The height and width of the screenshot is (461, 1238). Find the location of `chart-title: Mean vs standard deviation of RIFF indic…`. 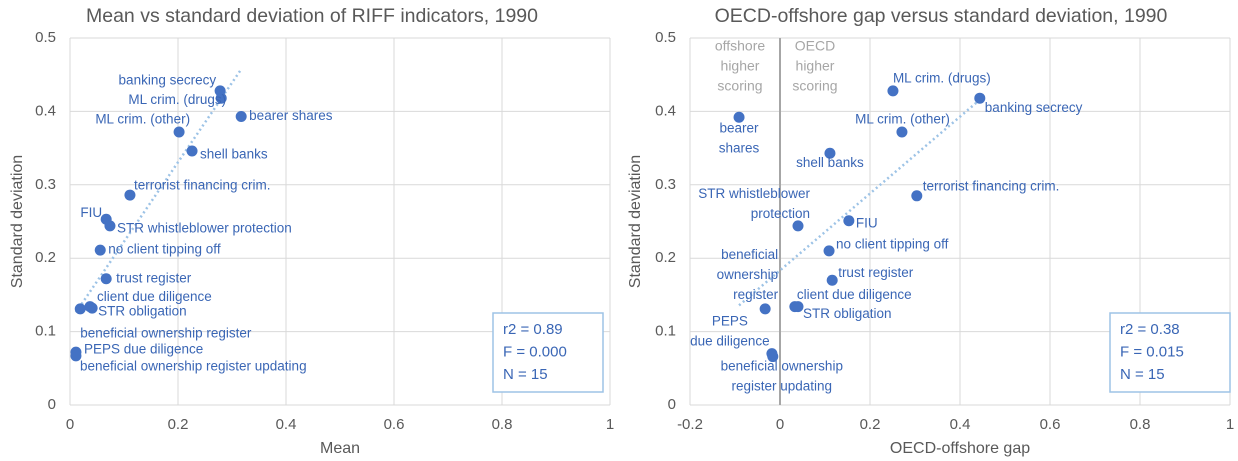

chart-title: Mean vs standard deviation of RIFF indic… is located at coordinates (312, 16).